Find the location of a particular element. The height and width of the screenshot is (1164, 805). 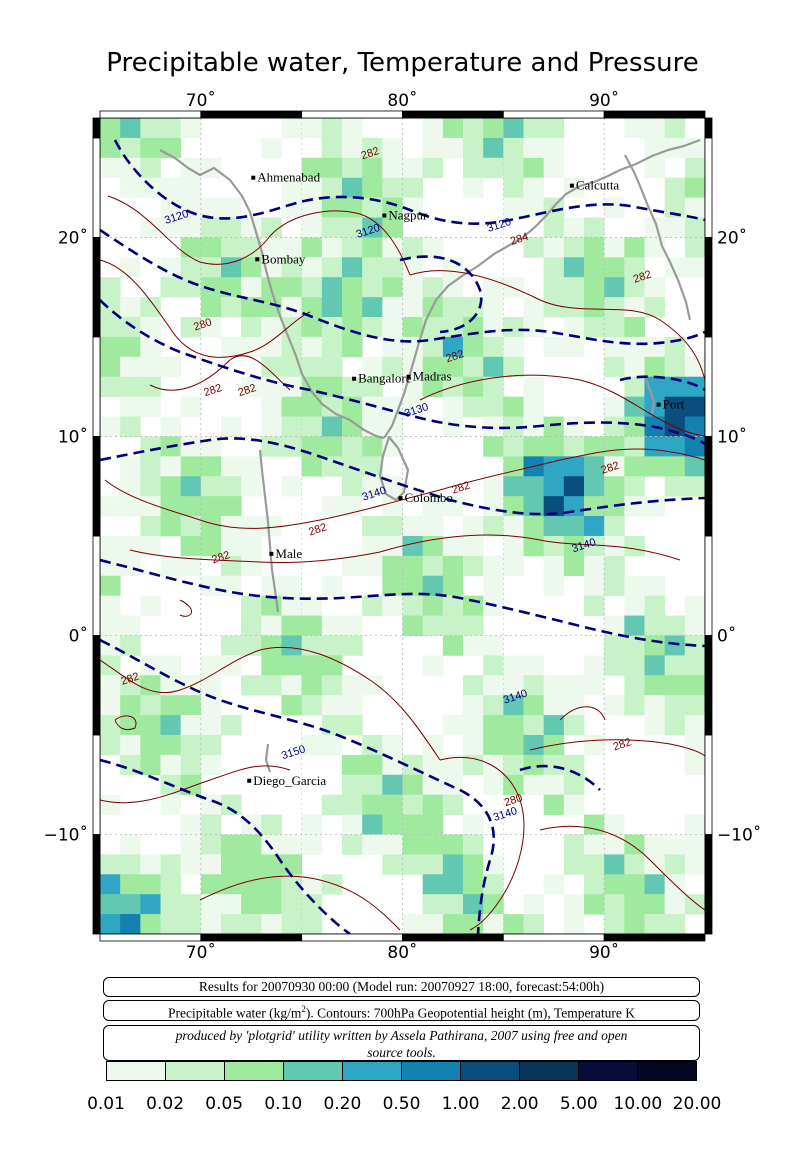

colorbar-label: 10.00 is located at coordinates (638, 1104).